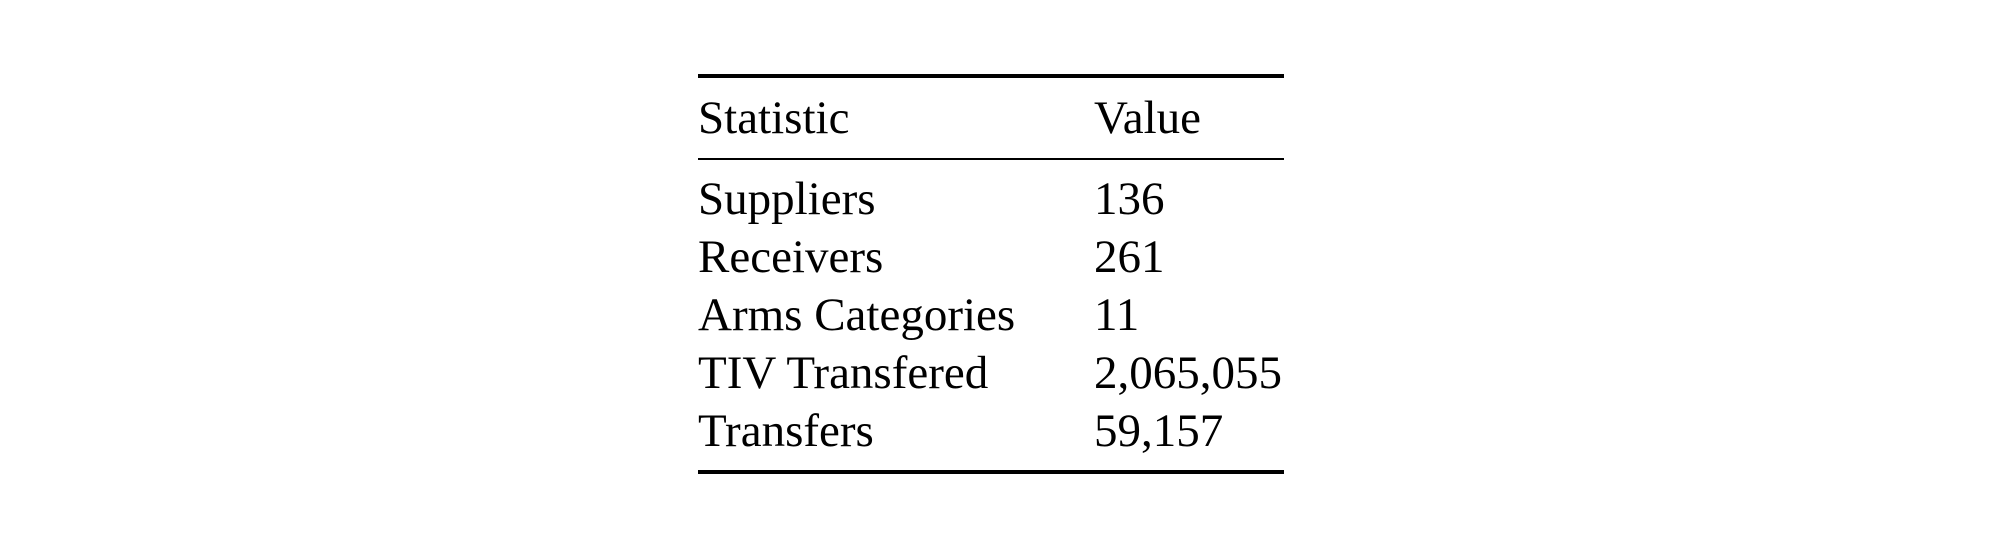 The image size is (2007, 542). I want to click on table-row: TIV Transfered 2,065,055, so click(991, 373).